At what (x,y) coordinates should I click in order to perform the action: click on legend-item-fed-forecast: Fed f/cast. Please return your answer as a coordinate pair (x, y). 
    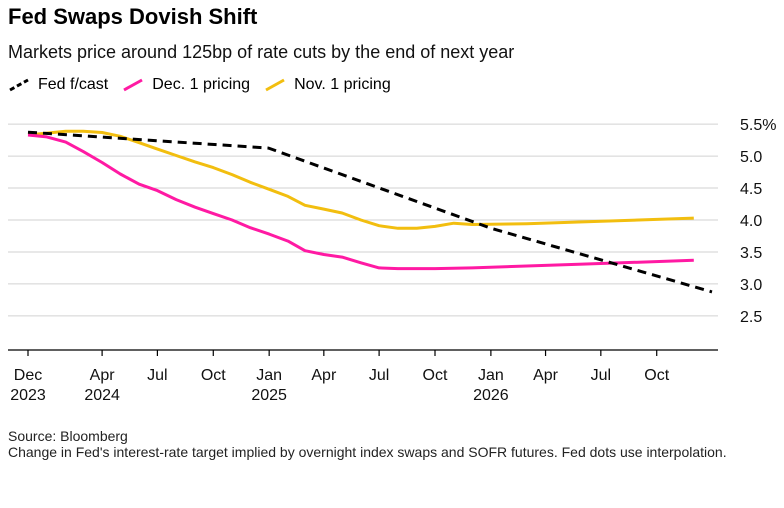
    Looking at the image, I should click on (58, 85).